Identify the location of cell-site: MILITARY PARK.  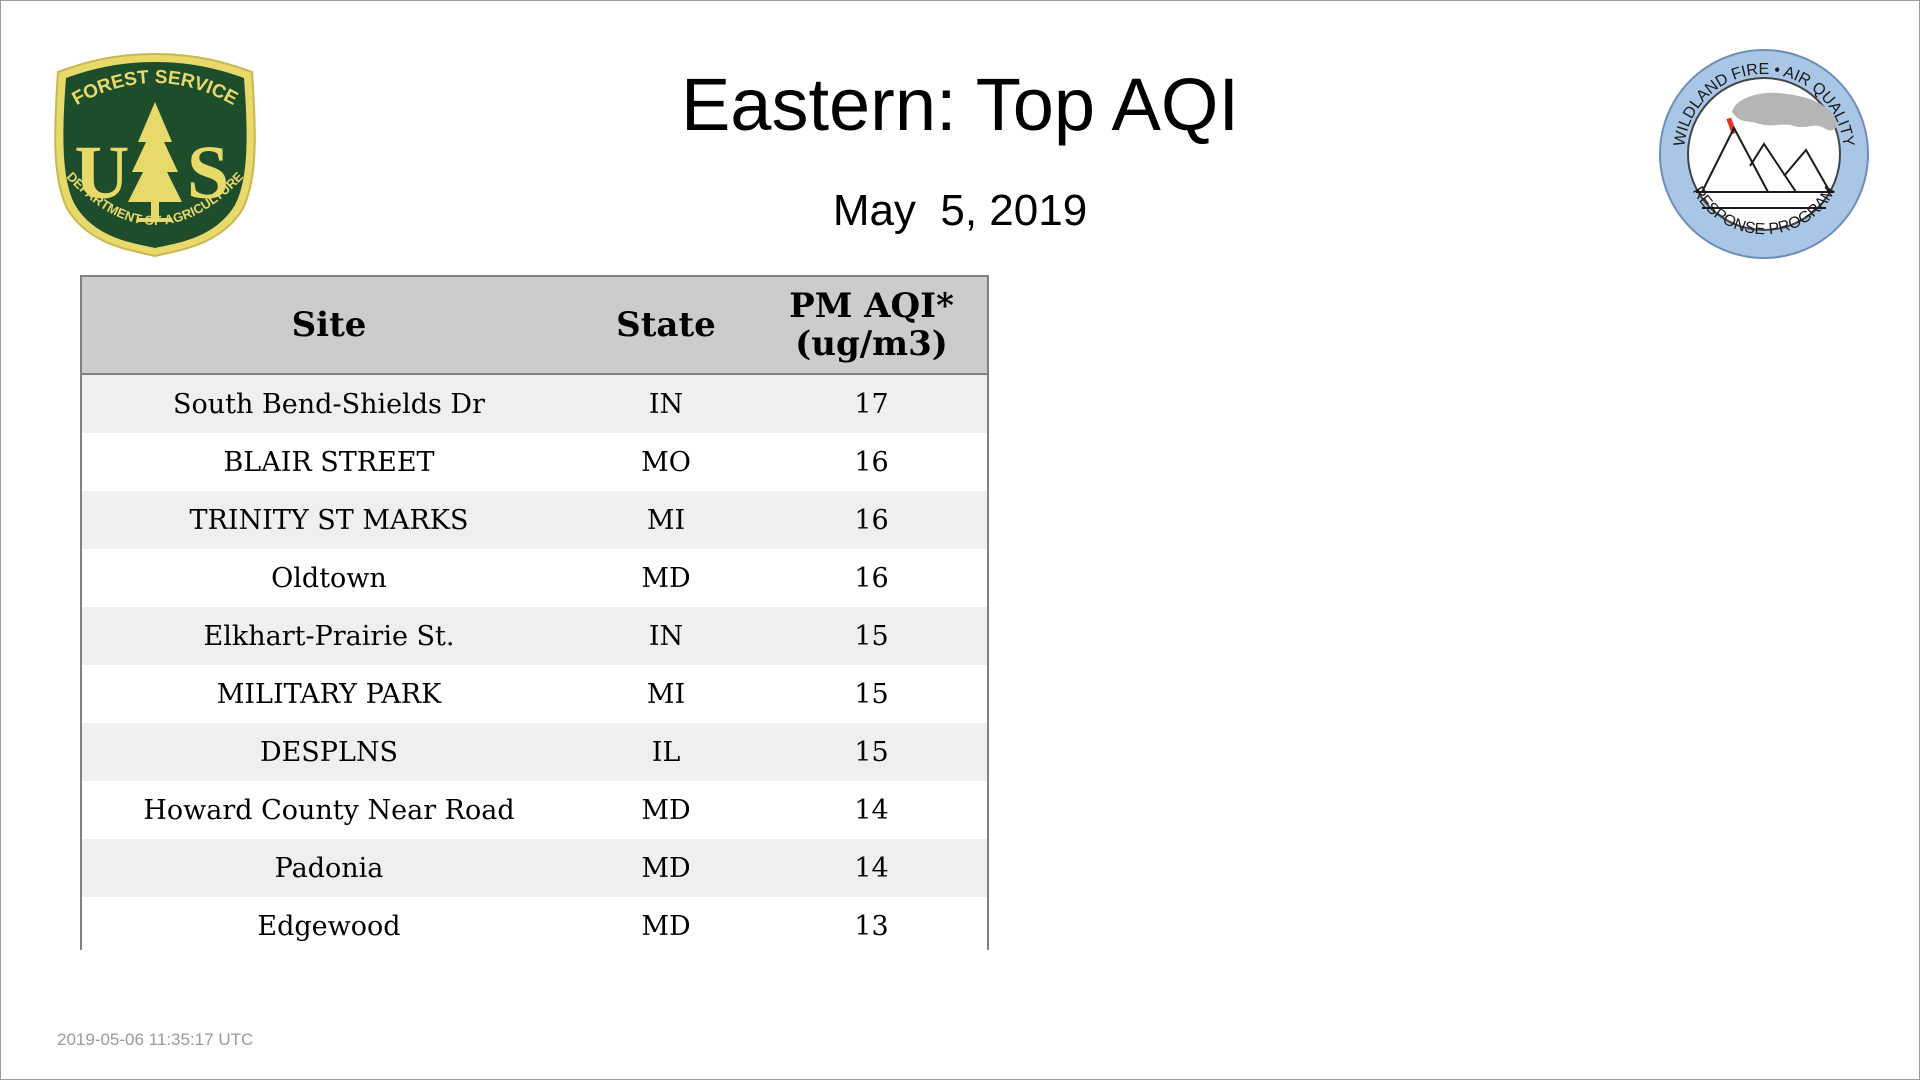
(329, 694).